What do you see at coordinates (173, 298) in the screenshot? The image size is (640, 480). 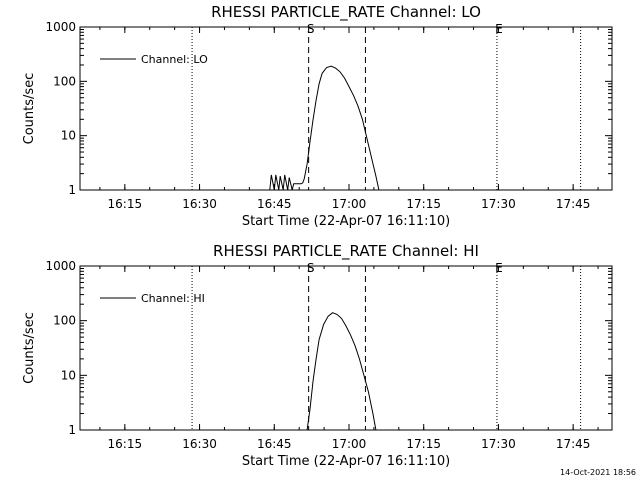 I see `legend-entry: Channel: HI` at bounding box center [173, 298].